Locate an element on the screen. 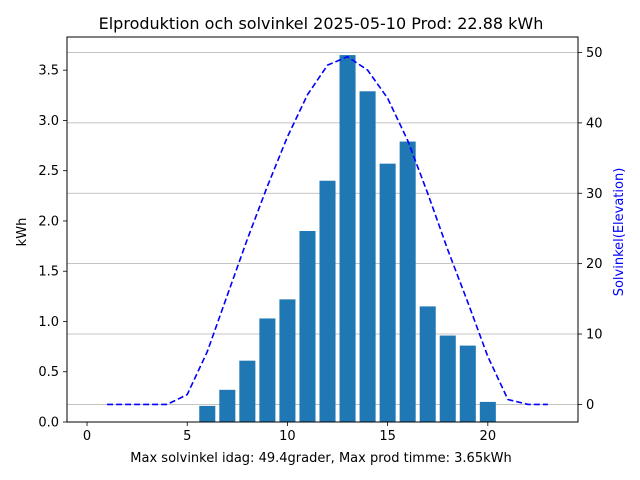  x-tick-label: 5 is located at coordinates (187, 436).